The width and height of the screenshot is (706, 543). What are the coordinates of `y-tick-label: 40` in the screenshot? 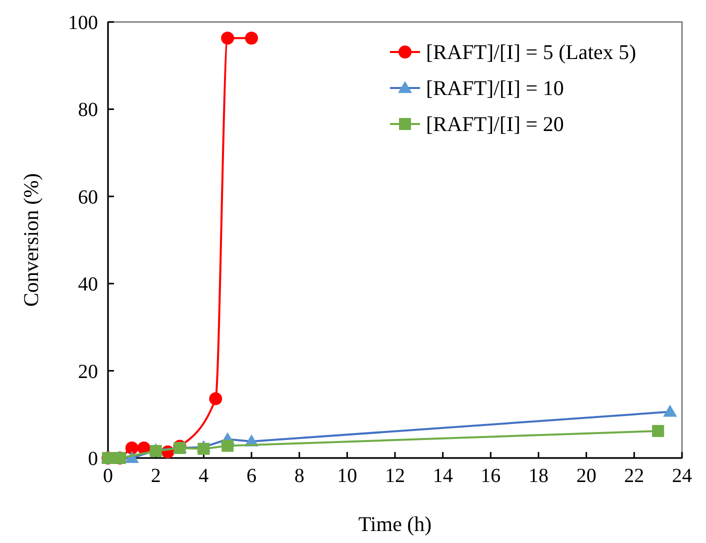 It's located at (88, 285).